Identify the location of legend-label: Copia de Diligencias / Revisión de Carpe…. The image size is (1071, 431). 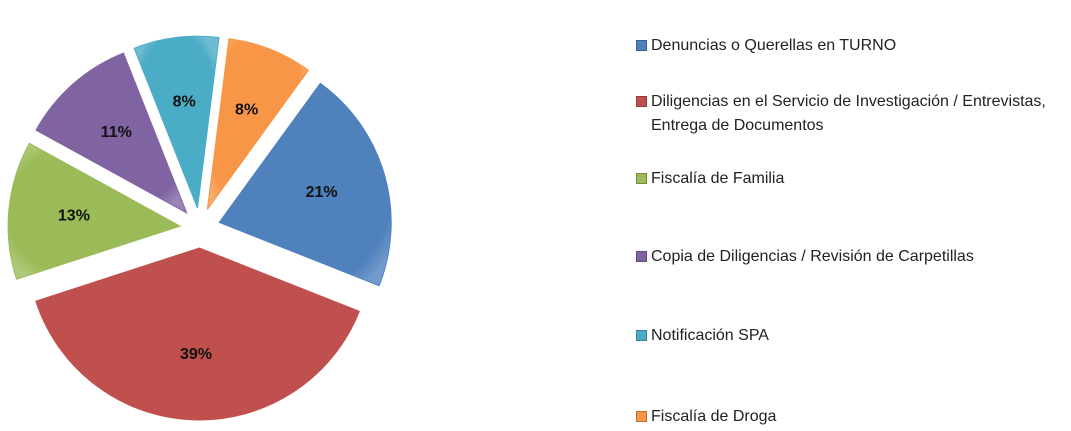
(812, 256).